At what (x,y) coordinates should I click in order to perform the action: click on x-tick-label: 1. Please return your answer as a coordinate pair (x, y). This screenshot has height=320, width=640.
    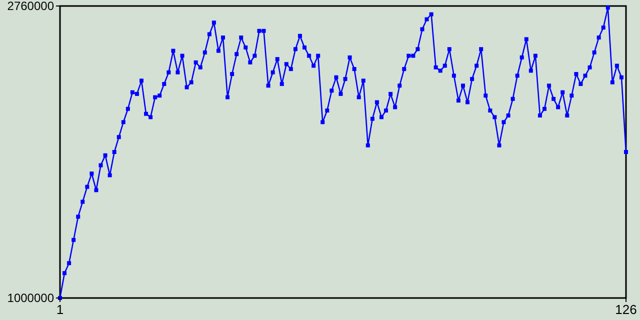
    Looking at the image, I should click on (60, 309).